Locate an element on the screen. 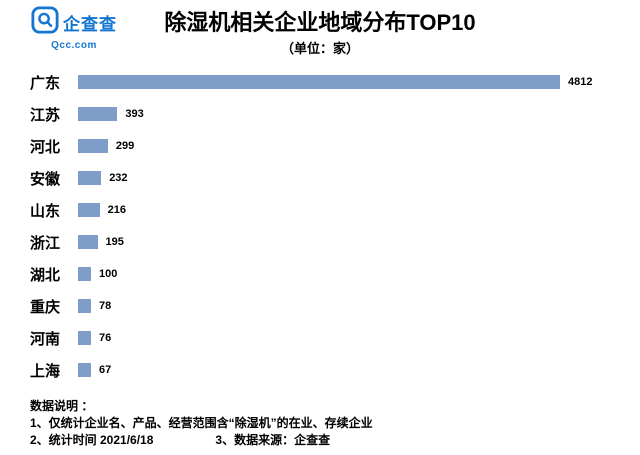 This screenshot has width=640, height=455. qcc-logo-icon is located at coordinates (45, 22).